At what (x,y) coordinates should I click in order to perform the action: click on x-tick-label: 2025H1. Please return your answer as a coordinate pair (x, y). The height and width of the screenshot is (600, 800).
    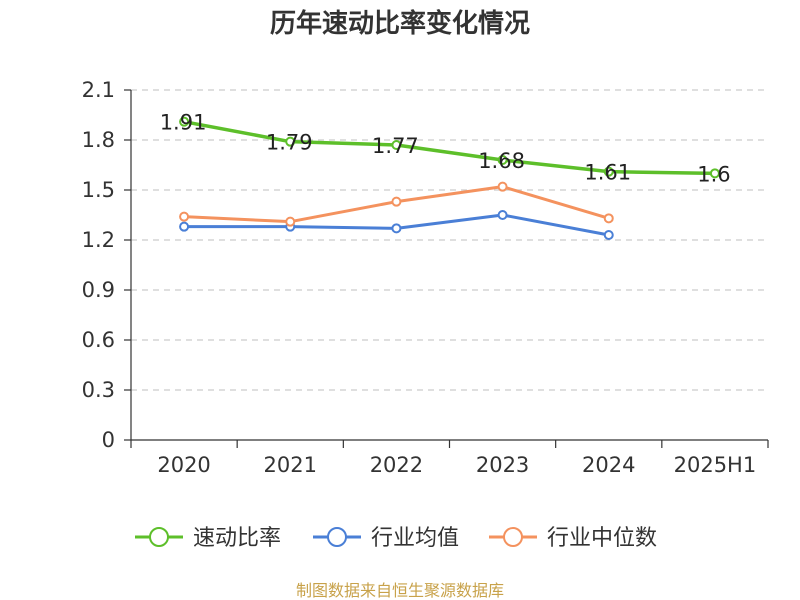
    Looking at the image, I should click on (715, 465).